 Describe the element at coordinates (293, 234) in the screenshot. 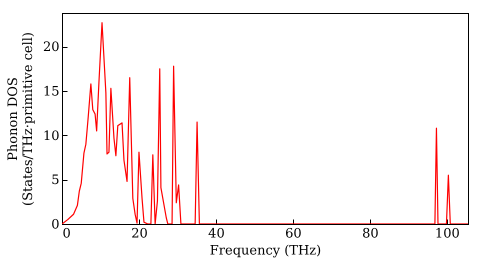

I see `x-tick-label: 60` at that location.